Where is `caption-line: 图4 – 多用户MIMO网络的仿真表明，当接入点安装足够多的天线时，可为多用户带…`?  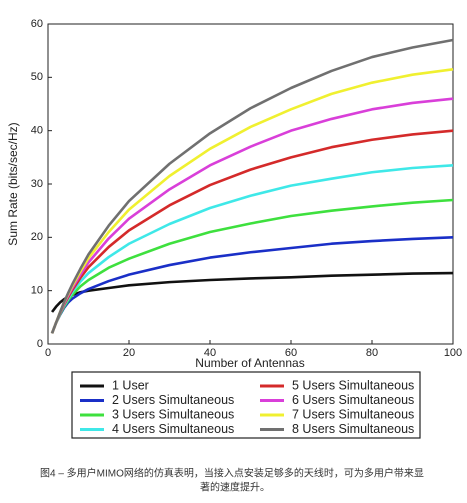
caption-line: 图4 – 多用户MIMO网络的仿真表明，当接入点安装足够多的天线时，可为多用户带… is located at coordinates (232, 473).